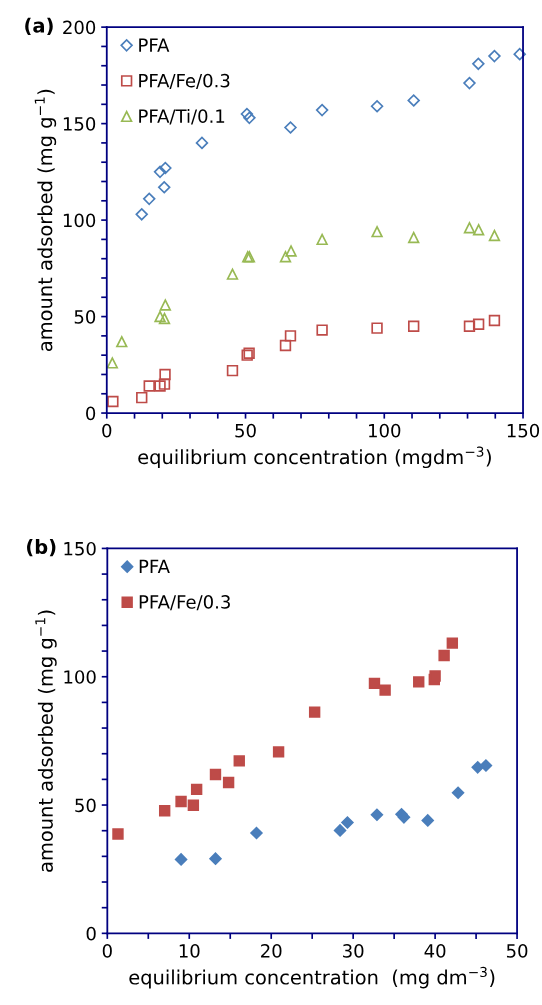  Describe the element at coordinates (523, 430) in the screenshot. I see `x-tick-label: 150` at that location.